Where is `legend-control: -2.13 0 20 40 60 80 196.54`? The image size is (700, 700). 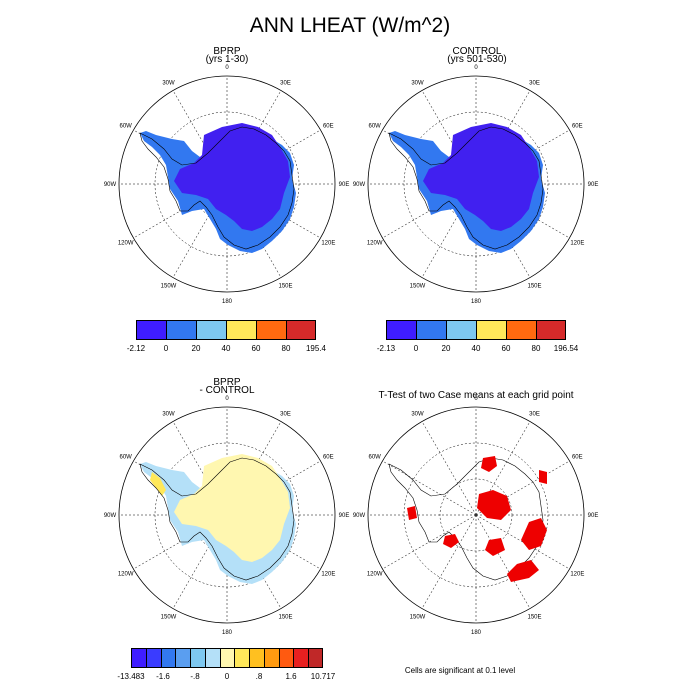
legend-control: -2.13 0 20 40 60 80 196.54 is located at coordinates (477, 340).